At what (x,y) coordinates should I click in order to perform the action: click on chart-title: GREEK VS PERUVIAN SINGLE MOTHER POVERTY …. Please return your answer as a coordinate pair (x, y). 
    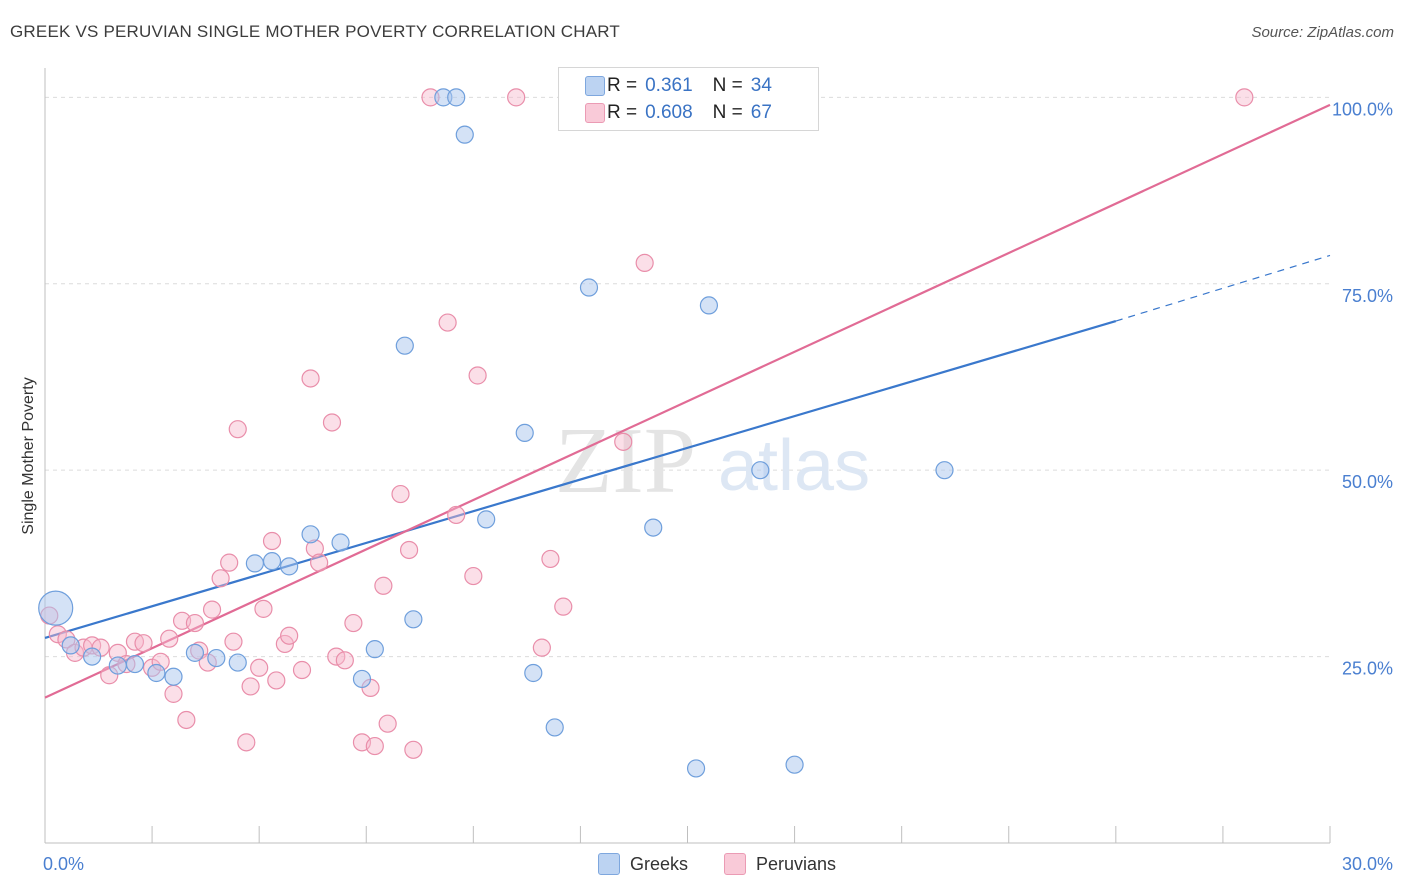
    Looking at the image, I should click on (315, 31).